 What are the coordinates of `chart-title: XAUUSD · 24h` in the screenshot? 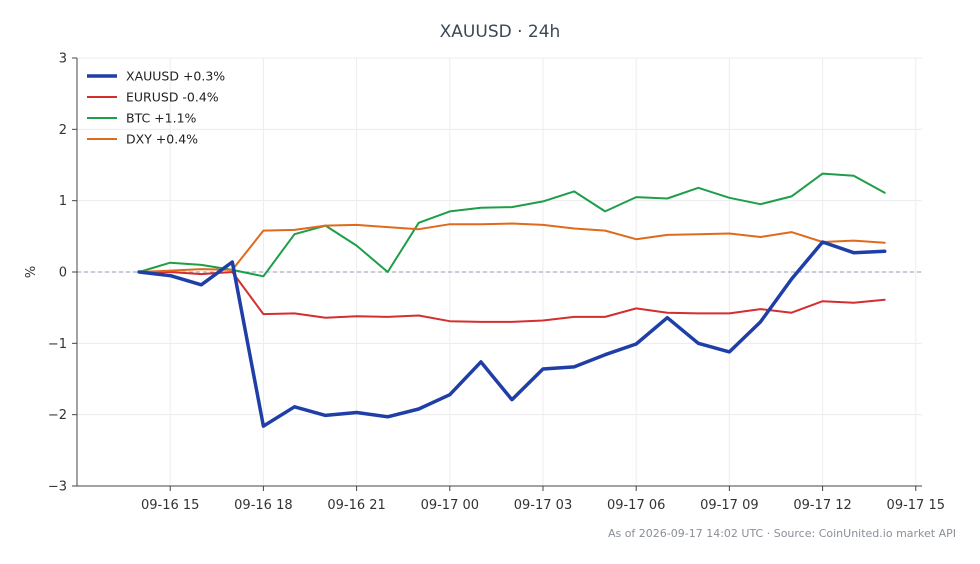 It's located at (500, 32).